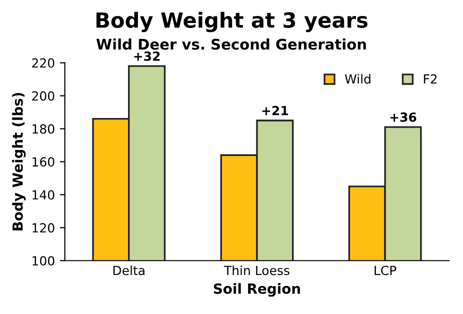  Describe the element at coordinates (43, 195) in the screenshot. I see `y-tick-label: 140` at that location.